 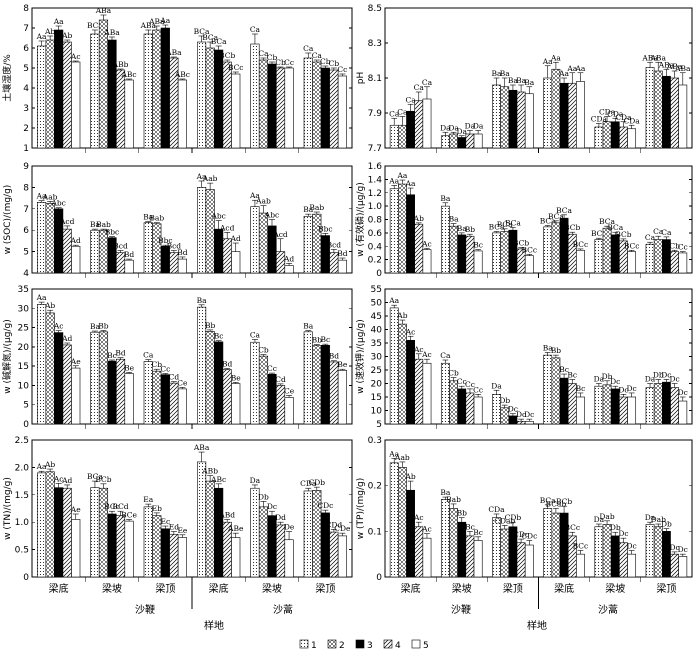 I want to click on legend-label-1: 1, so click(x=314, y=646).